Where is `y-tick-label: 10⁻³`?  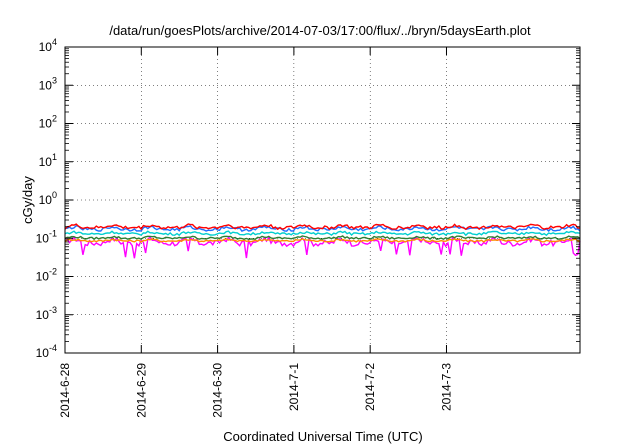
y-tick-label: 10⁻³ is located at coordinates (46, 313).